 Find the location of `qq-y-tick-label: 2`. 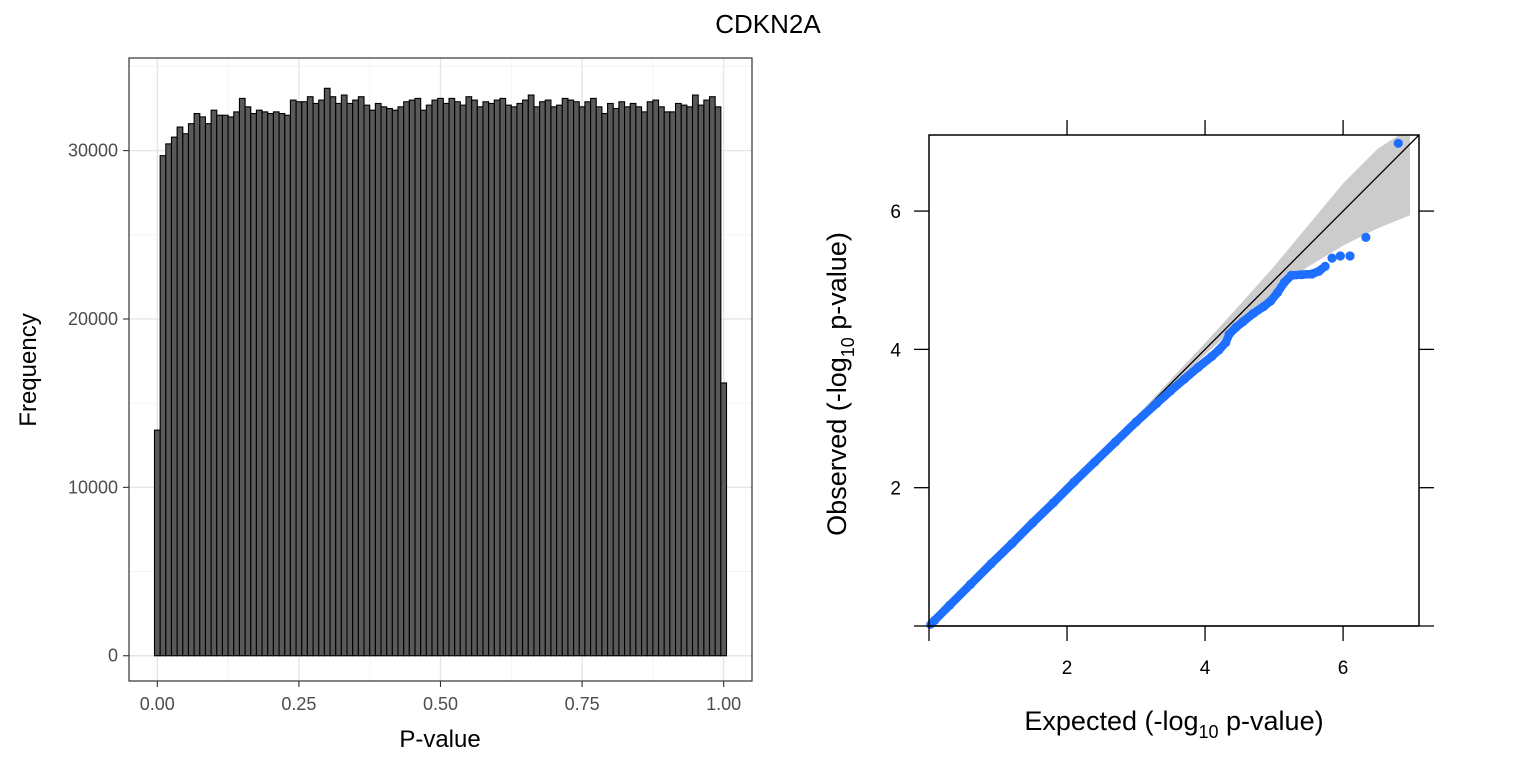

qq-y-tick-label: 2 is located at coordinates (895, 489).